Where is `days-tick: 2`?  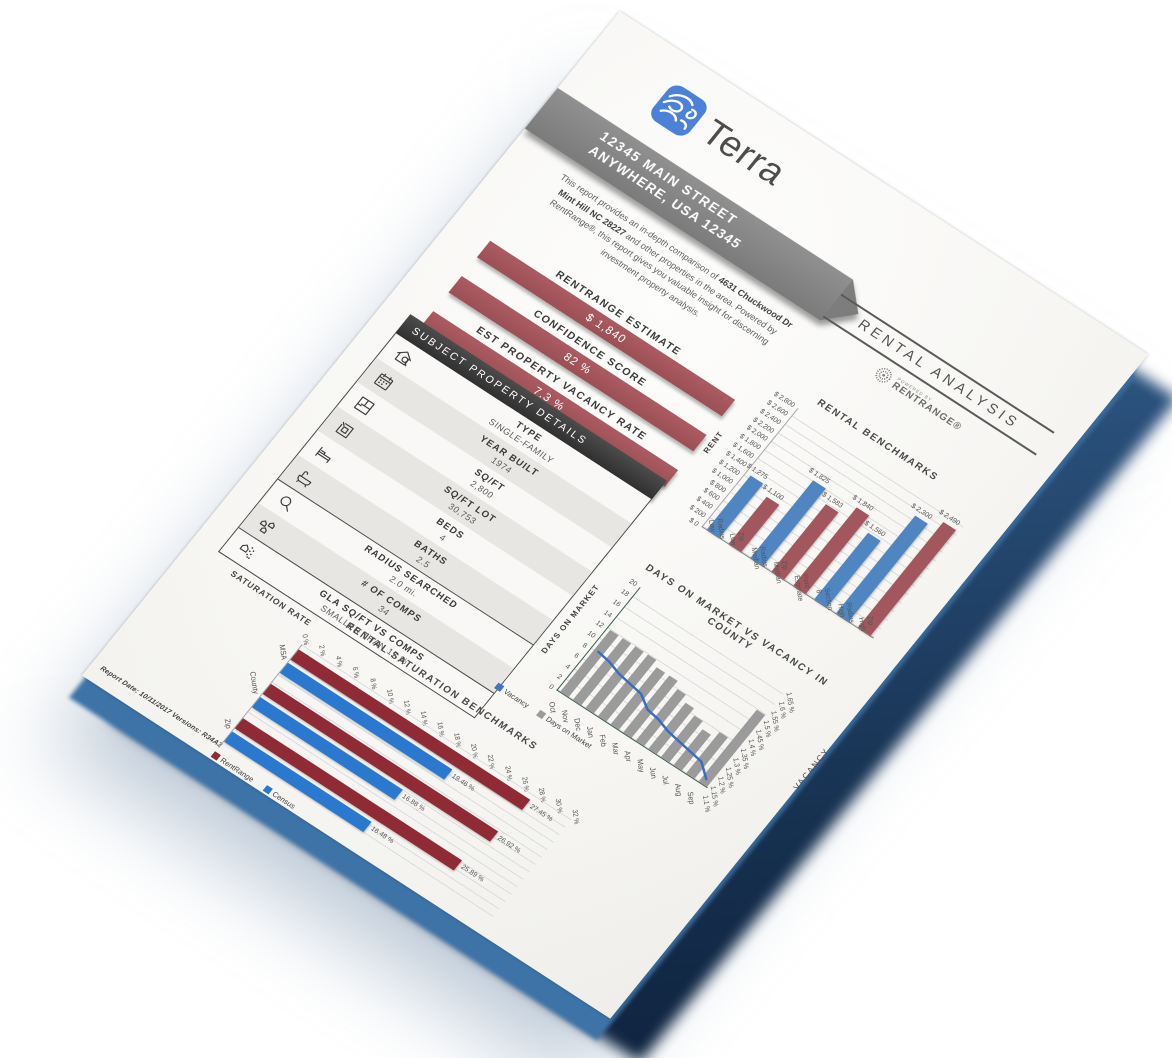
days-tick: 2 is located at coordinates (559, 677).